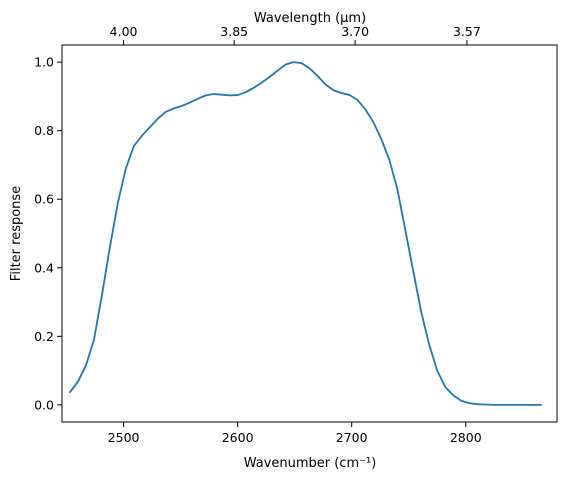  I want to click on x-tick-label: 2800, so click(466, 437).